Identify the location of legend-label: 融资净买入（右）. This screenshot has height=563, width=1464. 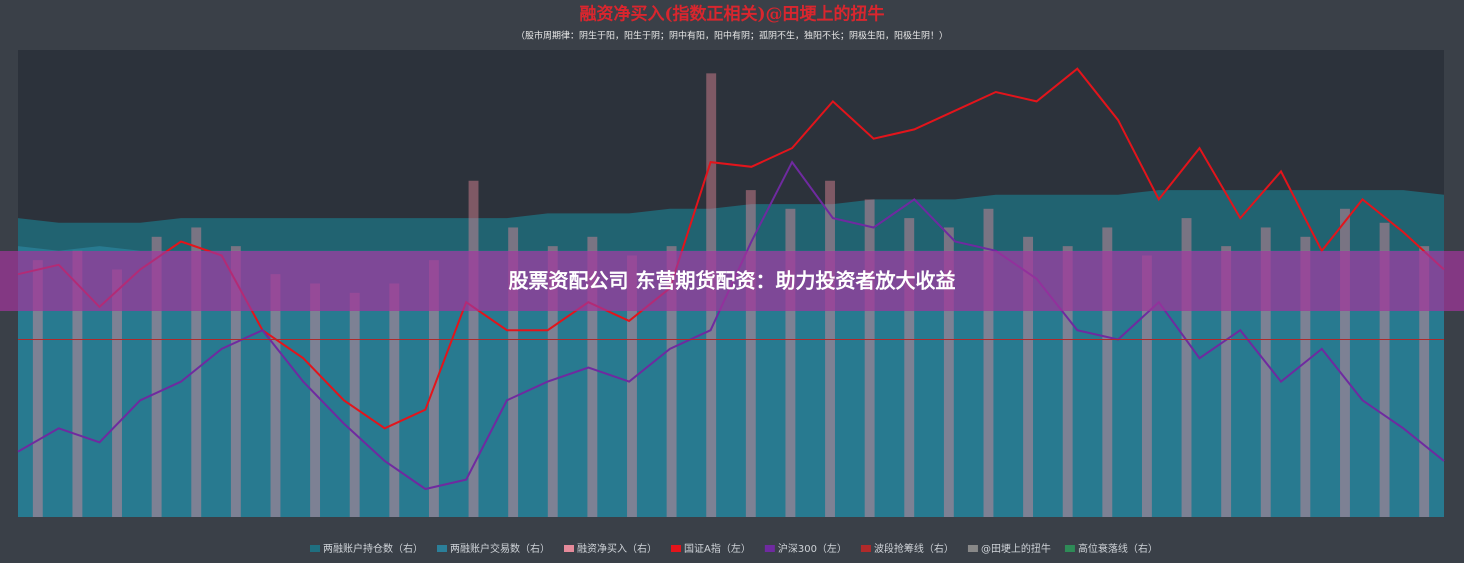
(617, 548).